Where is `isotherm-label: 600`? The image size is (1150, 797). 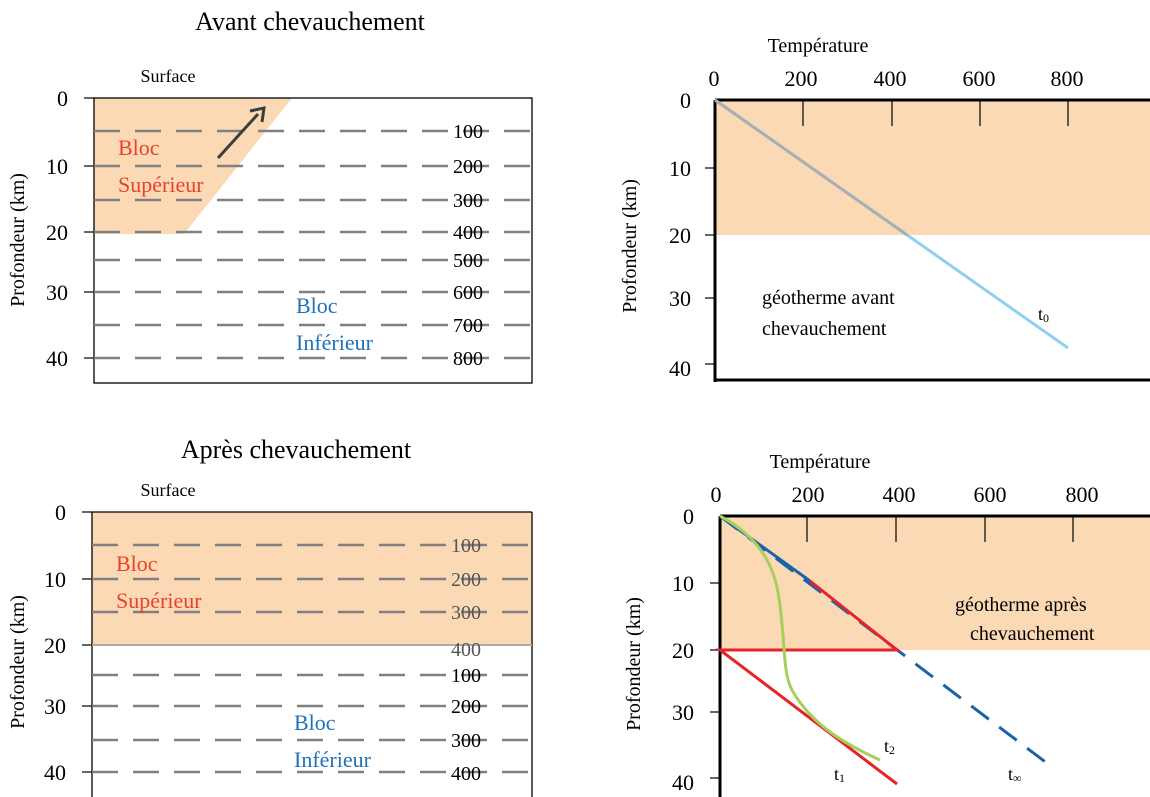 isotherm-label: 600 is located at coordinates (468, 293).